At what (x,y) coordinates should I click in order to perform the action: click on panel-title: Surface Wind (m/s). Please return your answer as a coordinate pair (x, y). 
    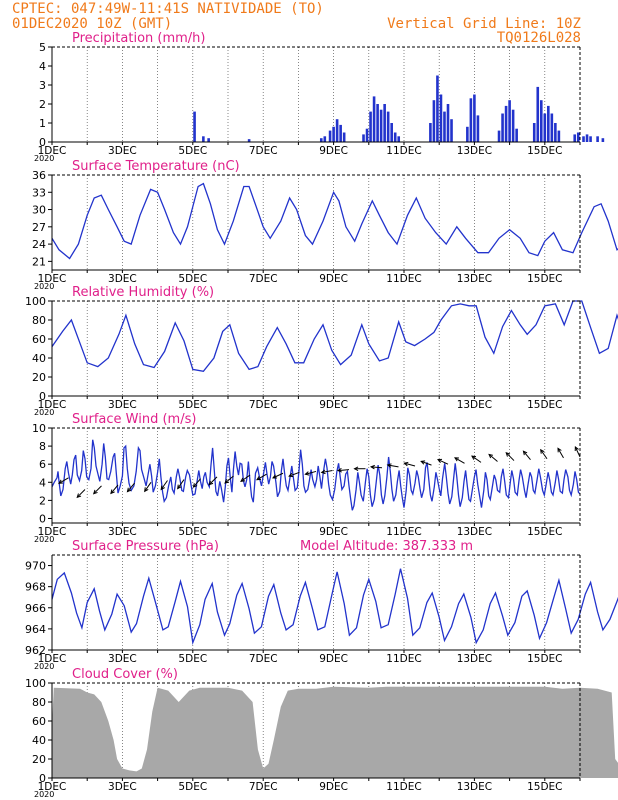
    Looking at the image, I should click on (134, 419).